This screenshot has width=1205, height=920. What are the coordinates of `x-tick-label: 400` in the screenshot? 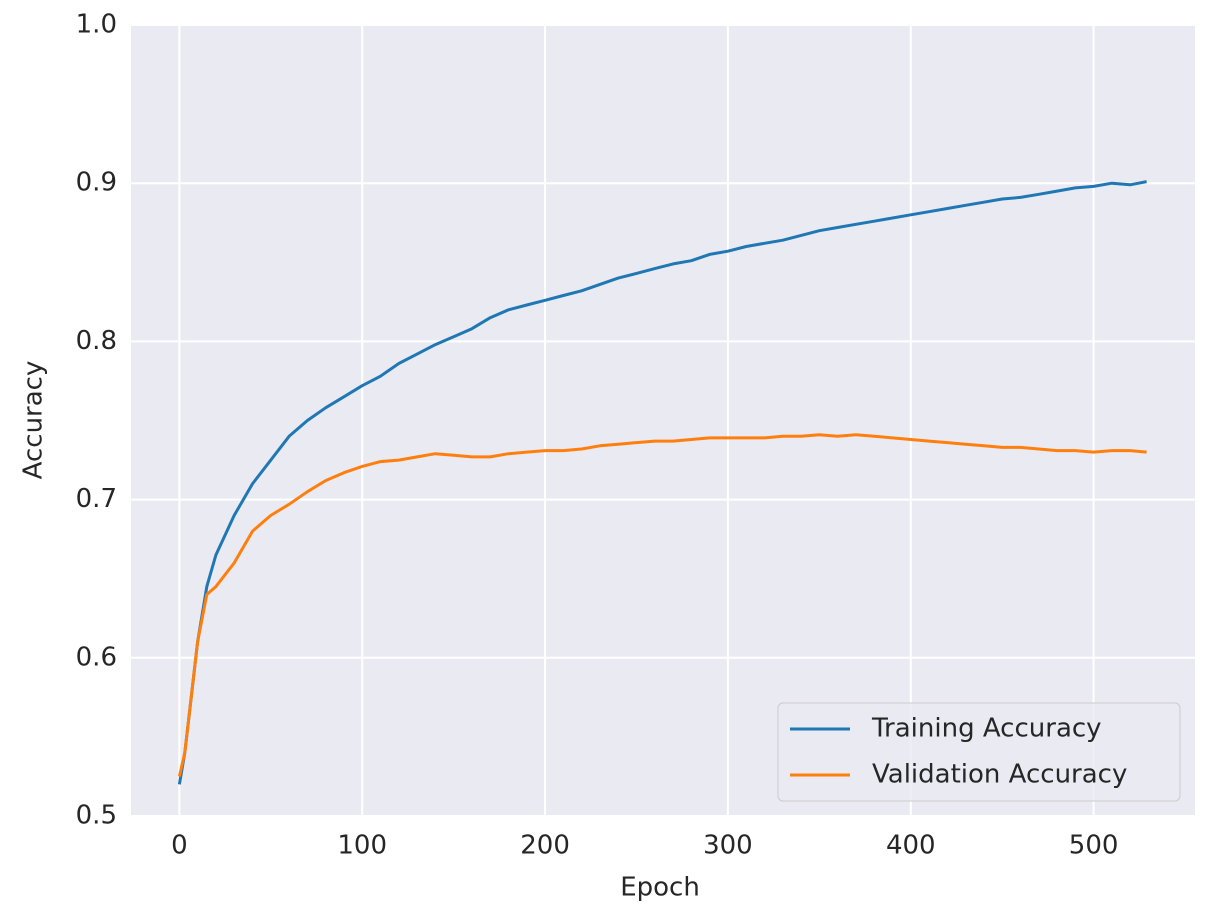 It's located at (911, 846).